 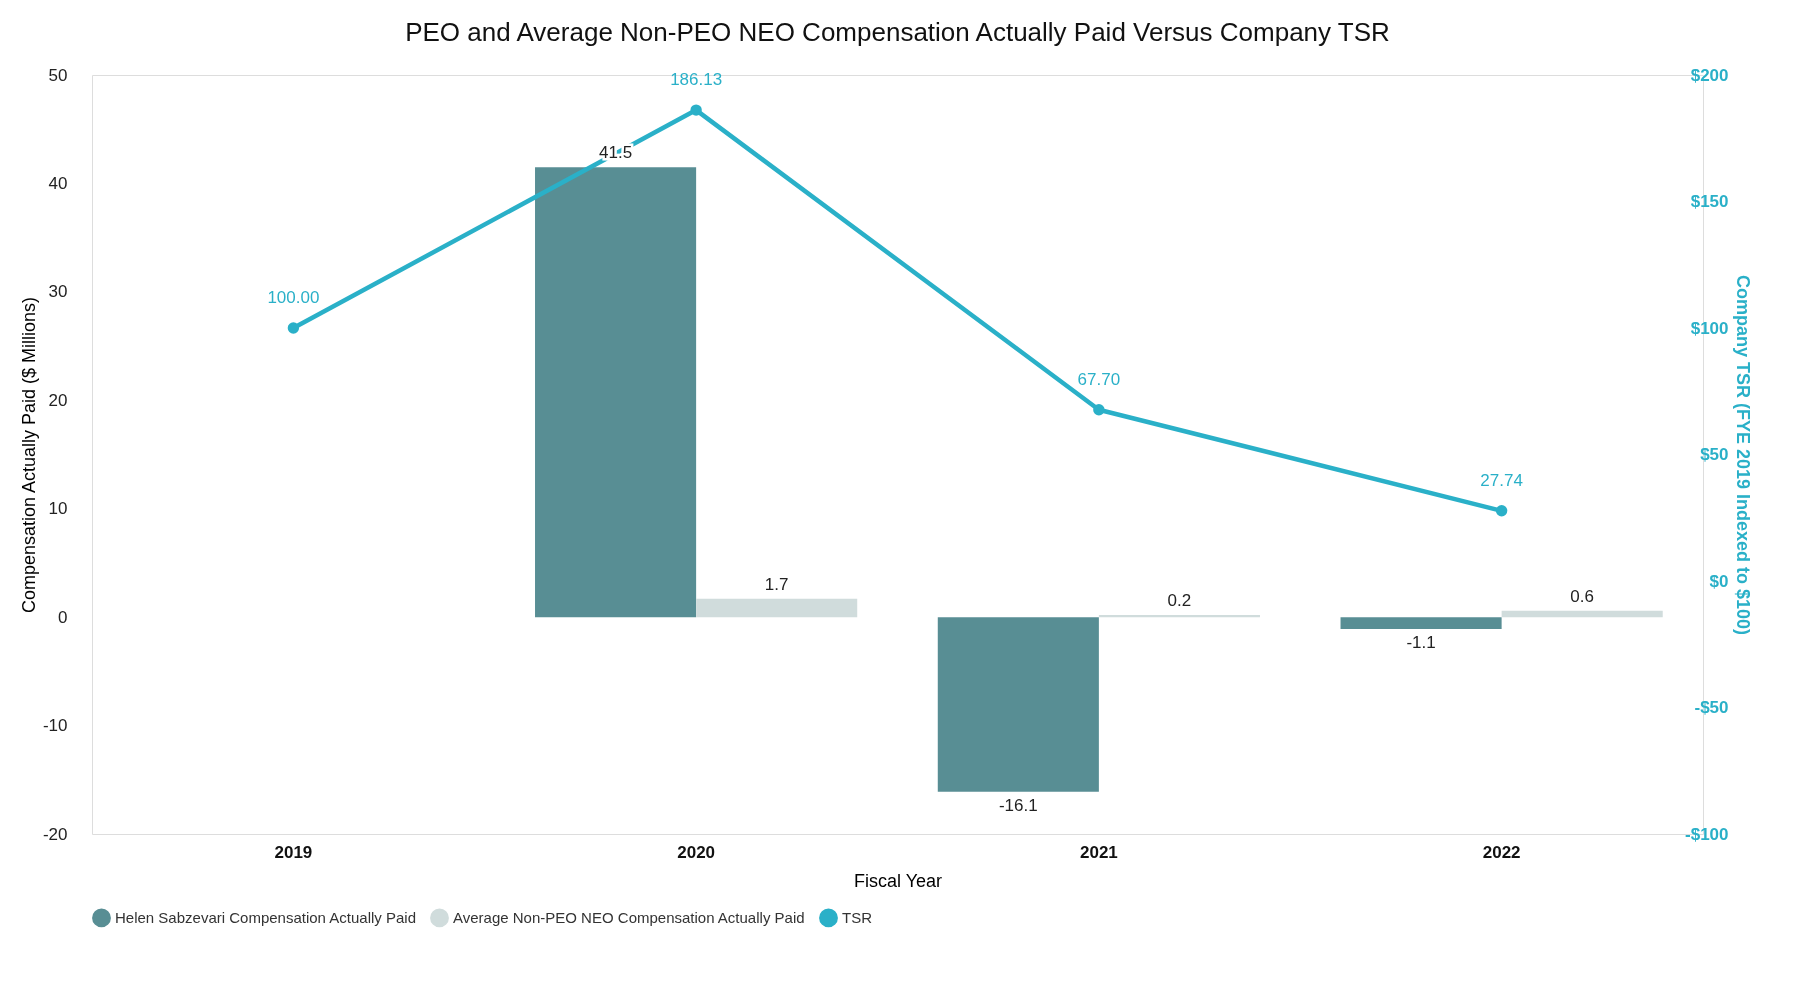 I want to click on data-label: 27.74, so click(x=1501, y=480).